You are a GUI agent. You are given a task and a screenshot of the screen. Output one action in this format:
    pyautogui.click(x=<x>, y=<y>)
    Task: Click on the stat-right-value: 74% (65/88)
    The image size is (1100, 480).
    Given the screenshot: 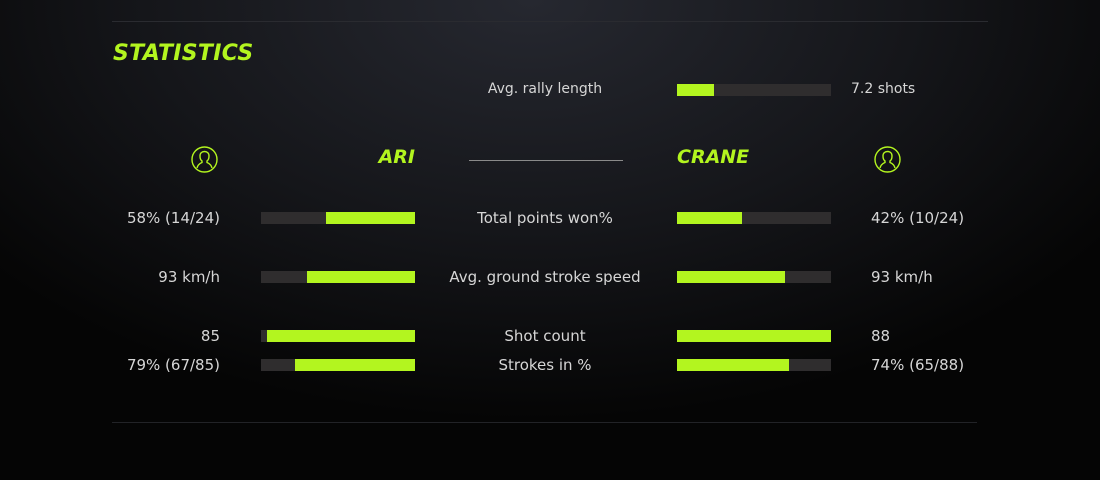 What is the action you would take?
    pyautogui.click(x=918, y=365)
    